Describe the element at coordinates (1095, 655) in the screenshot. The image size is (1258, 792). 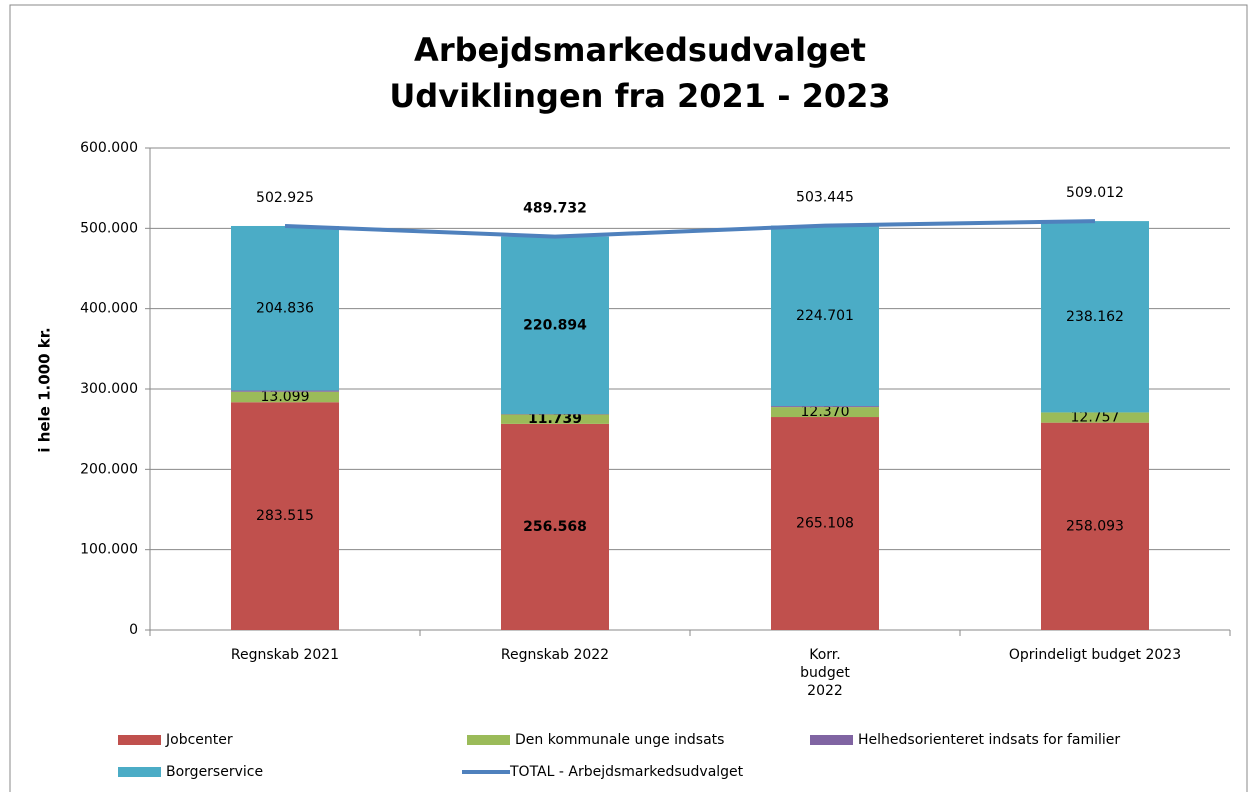
I see `x-tick-label: Oprindeligt budget 2023` at that location.